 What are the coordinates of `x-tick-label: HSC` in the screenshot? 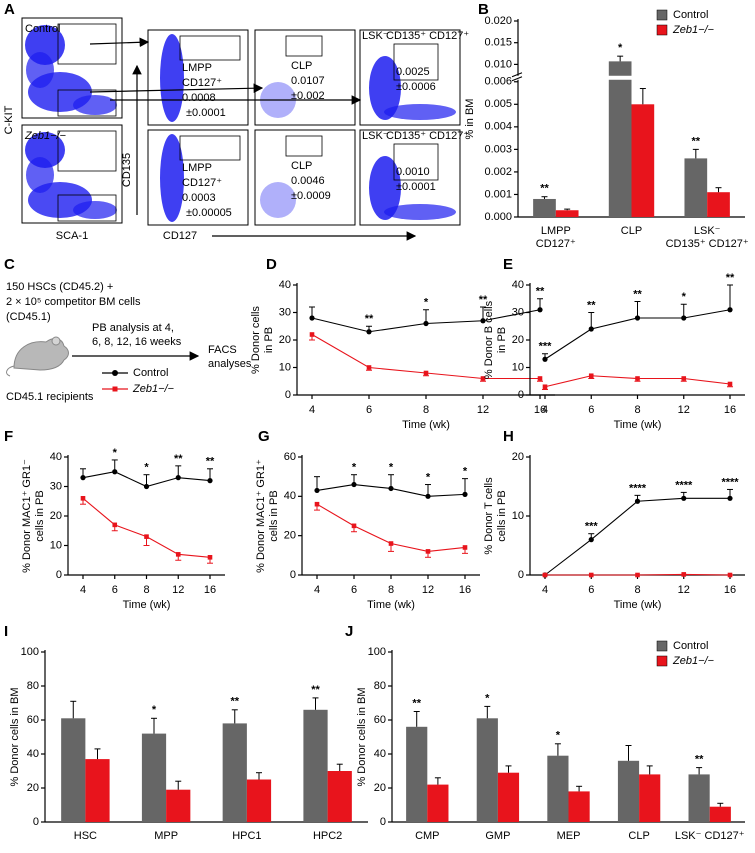 It's located at (85, 836).